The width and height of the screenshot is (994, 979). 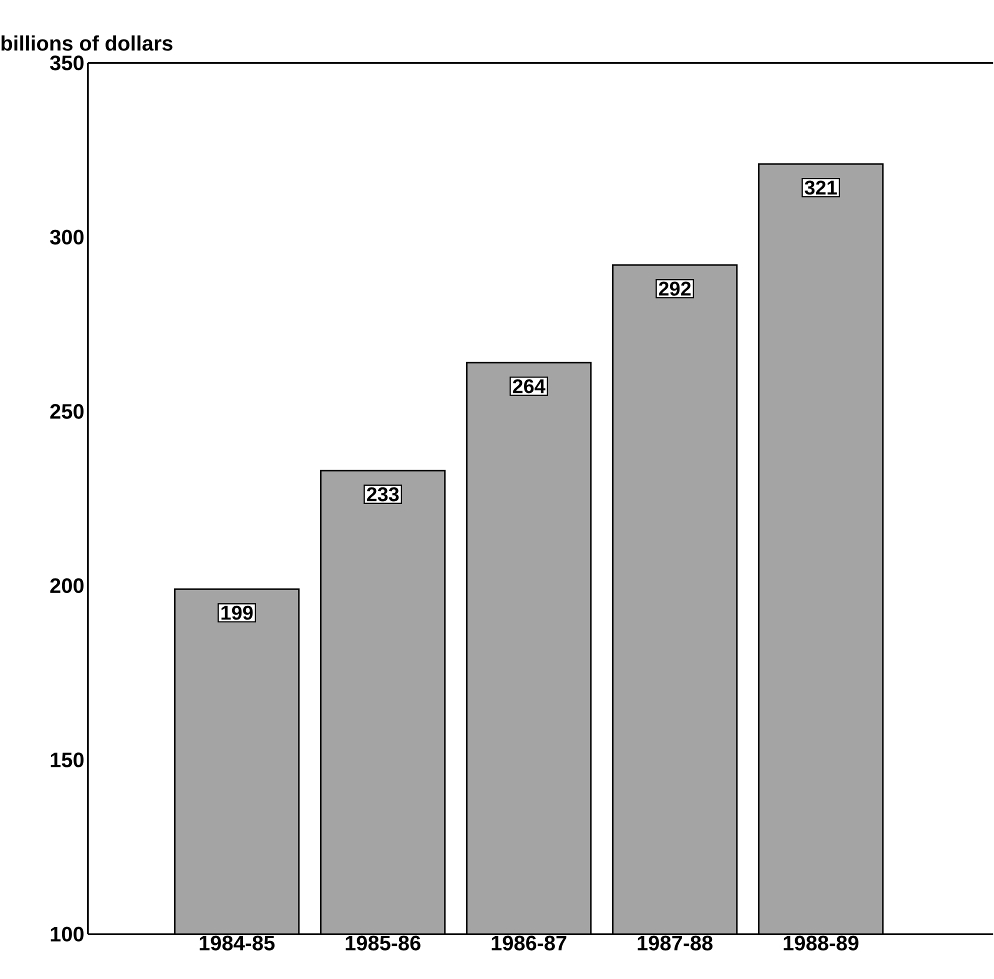 I want to click on data-label: 321, so click(x=820, y=187).